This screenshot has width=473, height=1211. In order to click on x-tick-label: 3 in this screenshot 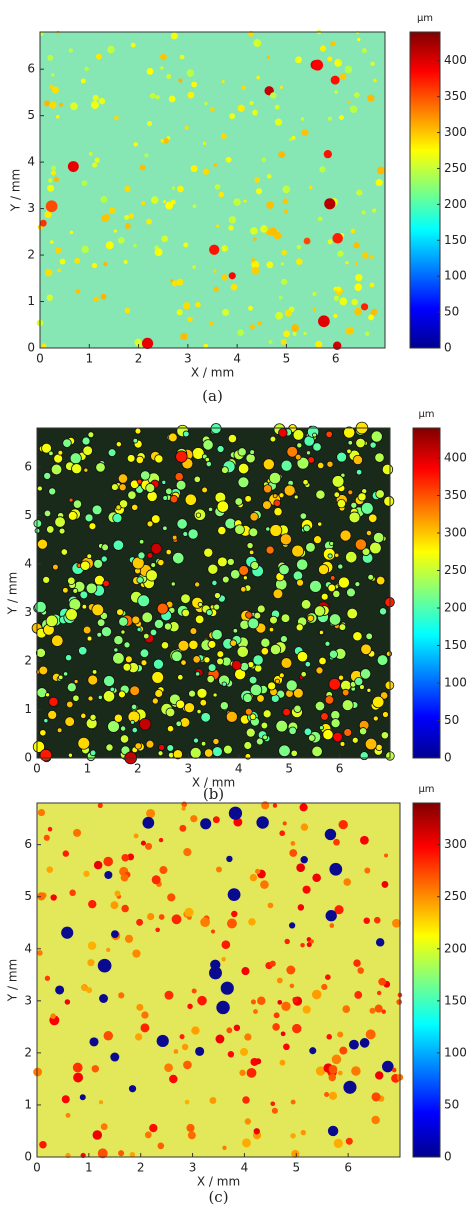, I will do `click(188, 359)`.